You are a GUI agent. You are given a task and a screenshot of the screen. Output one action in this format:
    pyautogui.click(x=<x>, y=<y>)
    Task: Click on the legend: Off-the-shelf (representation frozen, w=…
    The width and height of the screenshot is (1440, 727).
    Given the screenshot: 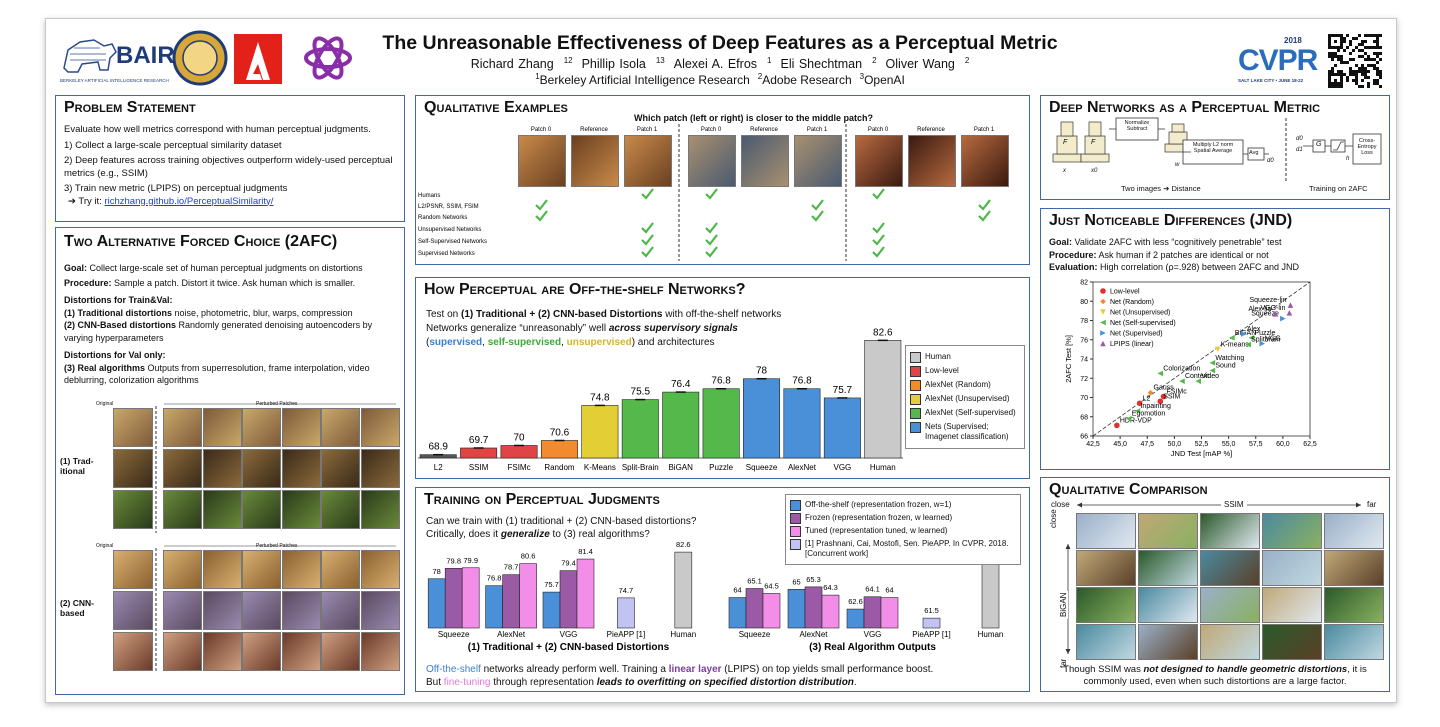 What is the action you would take?
    pyautogui.click(x=903, y=529)
    